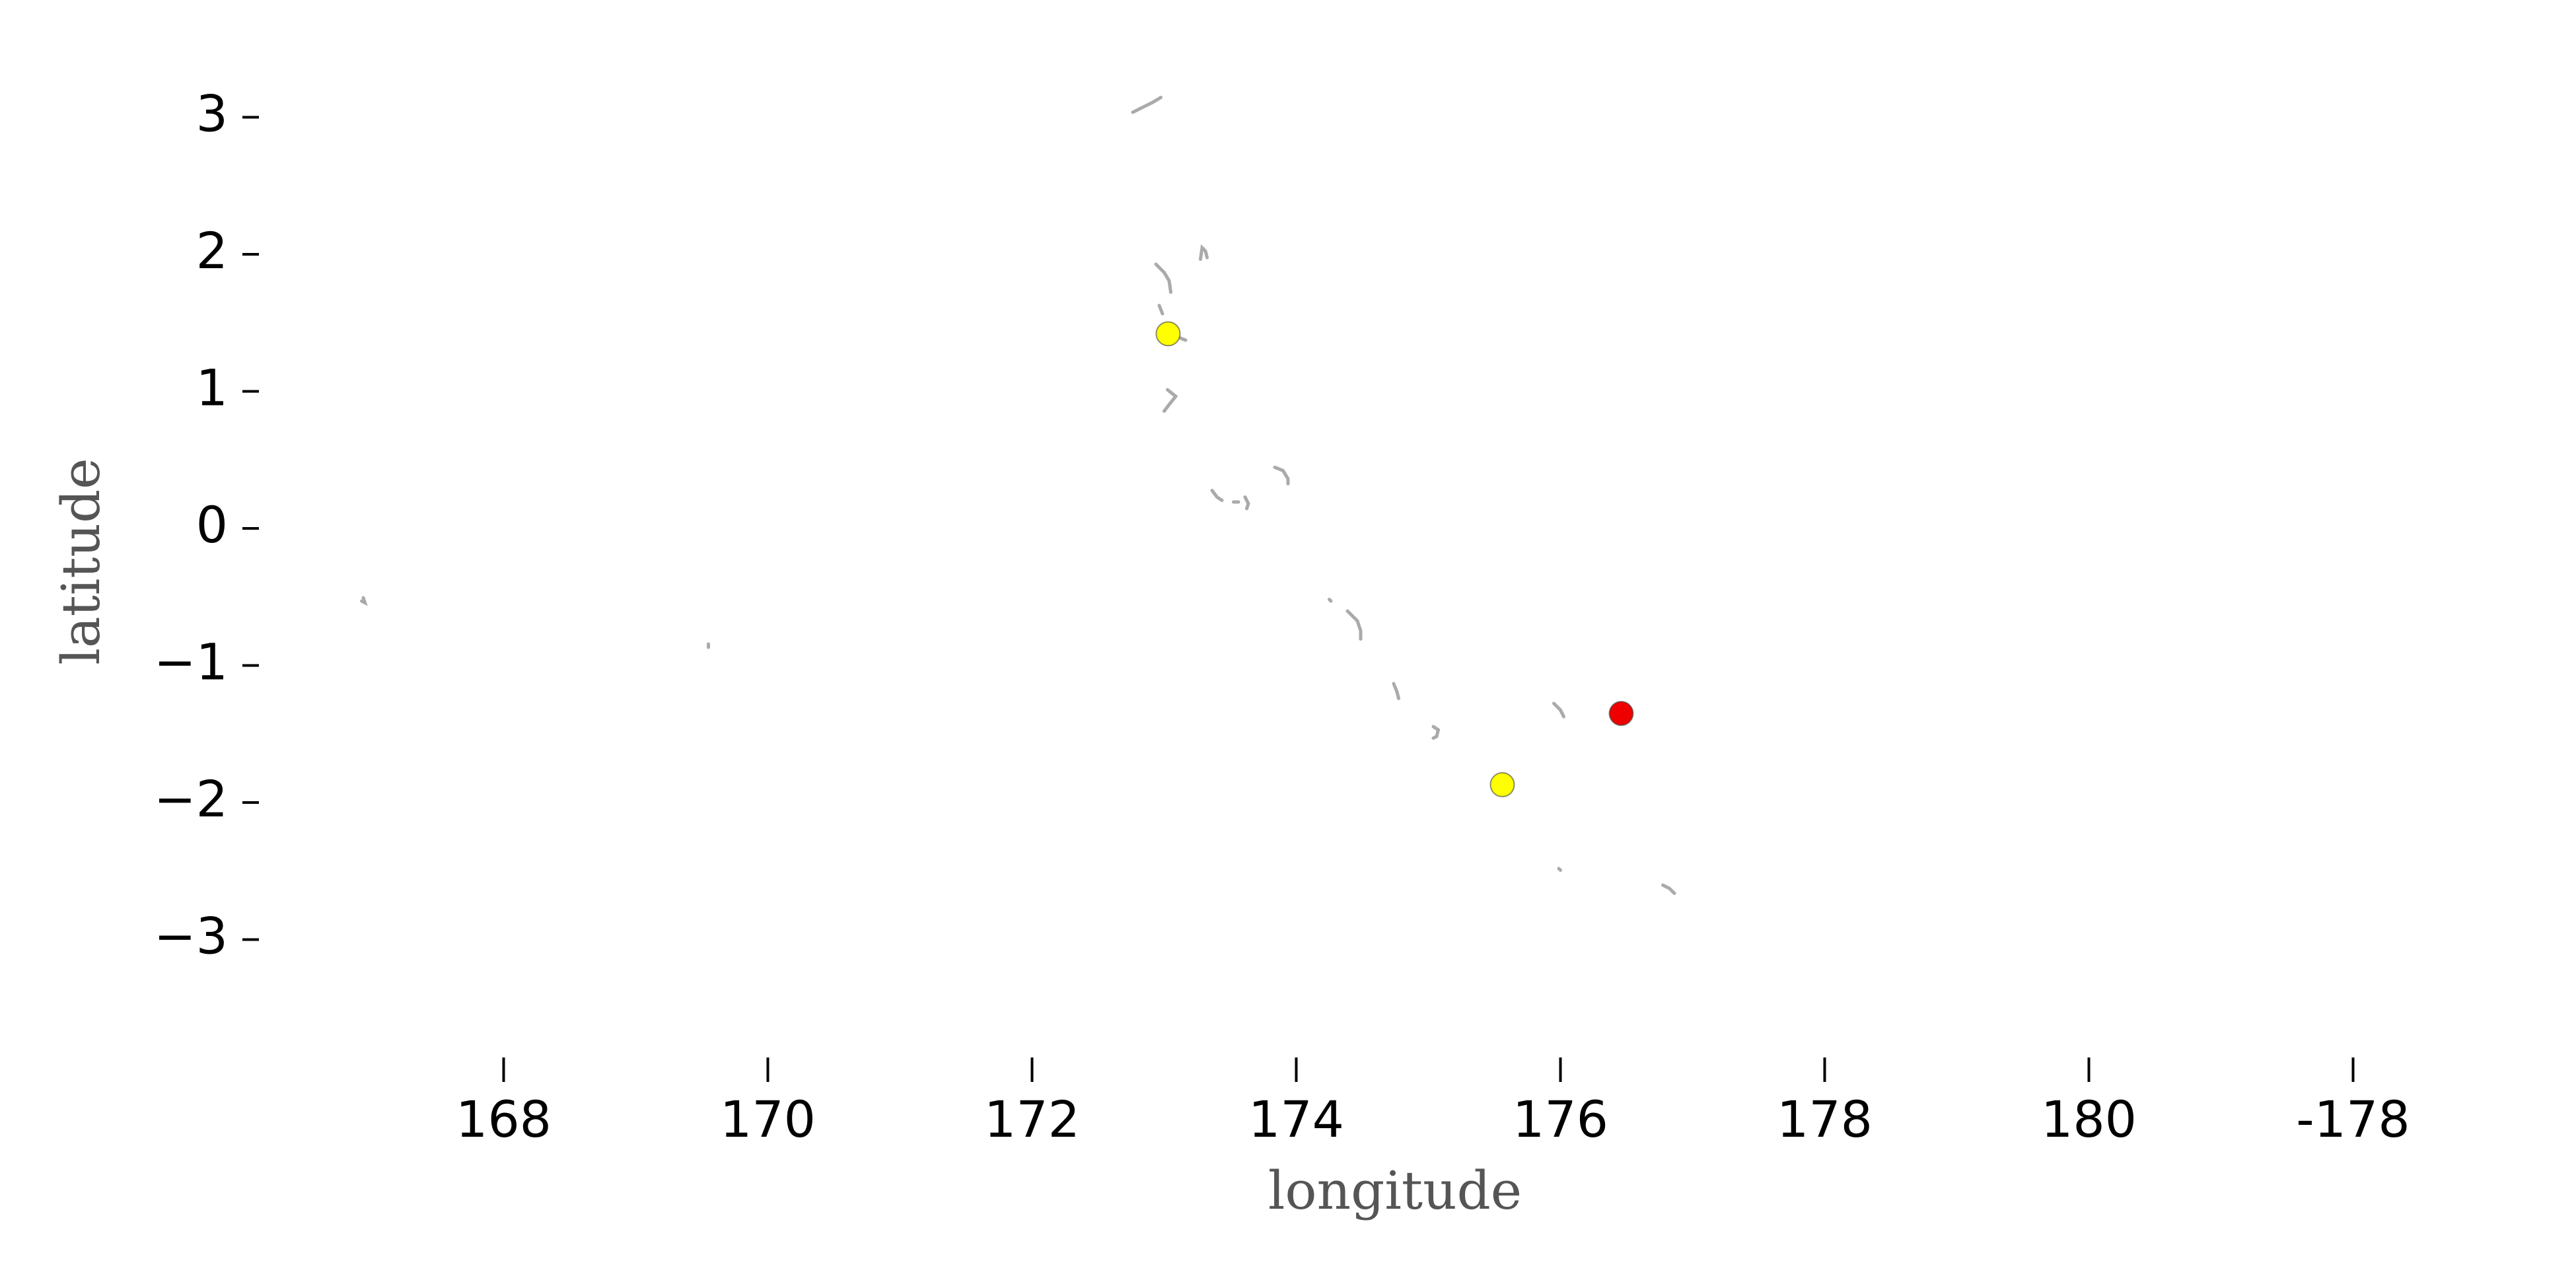 The height and width of the screenshot is (1288, 2576). What do you see at coordinates (191, 663) in the screenshot?
I see `y-tick-label: −1` at bounding box center [191, 663].